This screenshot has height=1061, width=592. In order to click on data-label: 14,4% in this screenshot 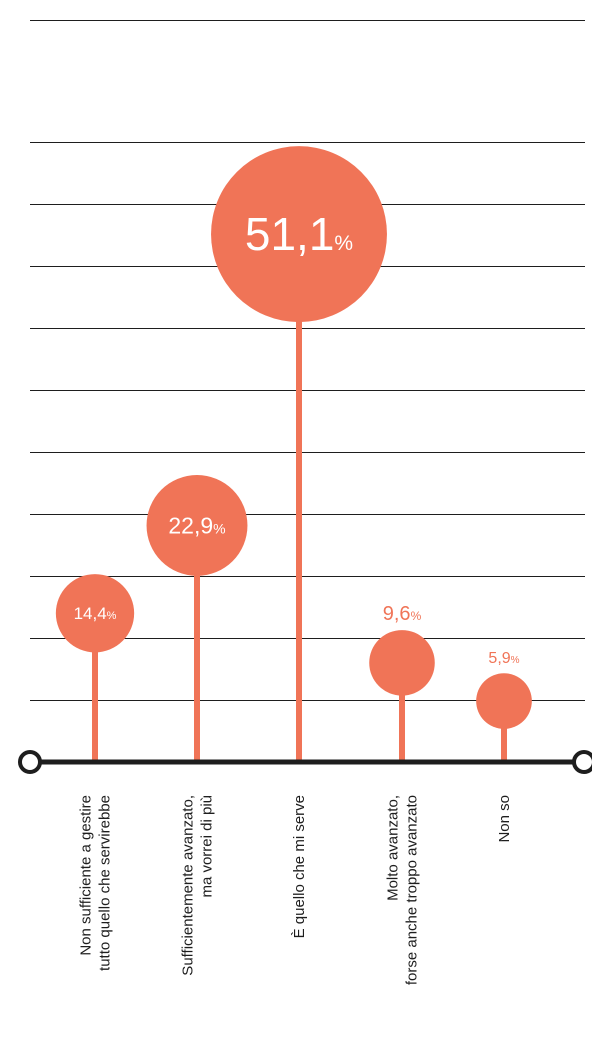, I will do `click(95, 613)`.